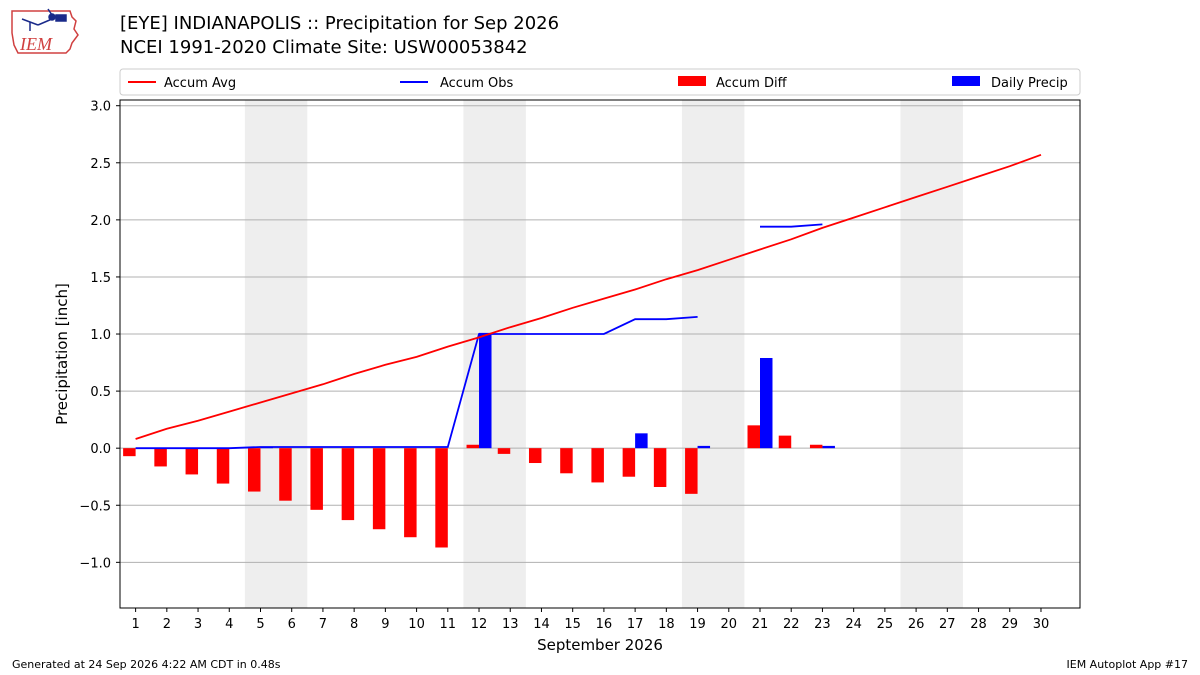 This screenshot has width=1200, height=675. What do you see at coordinates (791, 624) in the screenshot?
I see `x-tick-label: 22` at bounding box center [791, 624].